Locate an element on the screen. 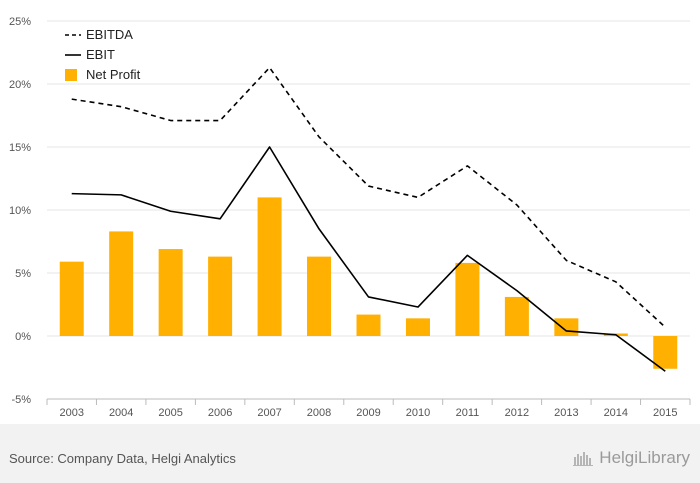  legend-swatch is located at coordinates (71, 75).